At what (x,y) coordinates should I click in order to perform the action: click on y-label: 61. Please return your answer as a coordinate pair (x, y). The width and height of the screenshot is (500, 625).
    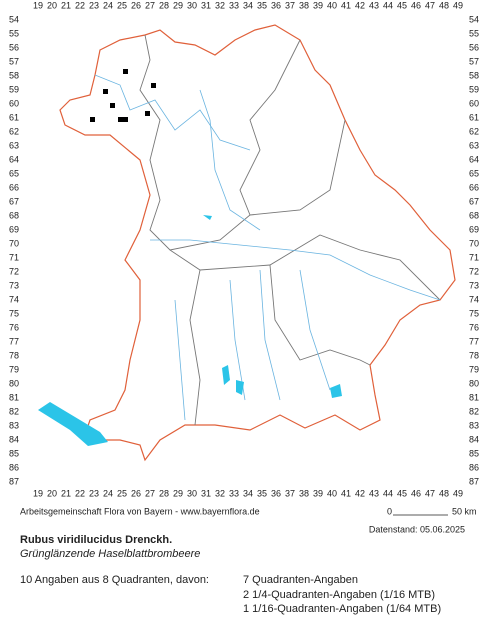
    Looking at the image, I should click on (14, 117).